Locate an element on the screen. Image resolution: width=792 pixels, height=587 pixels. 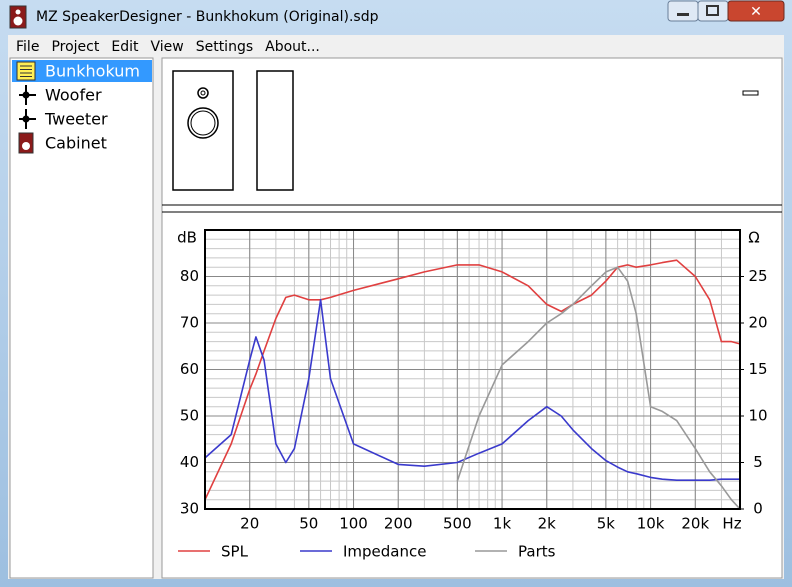
tree-item: Cabinet is located at coordinates (76, 143).